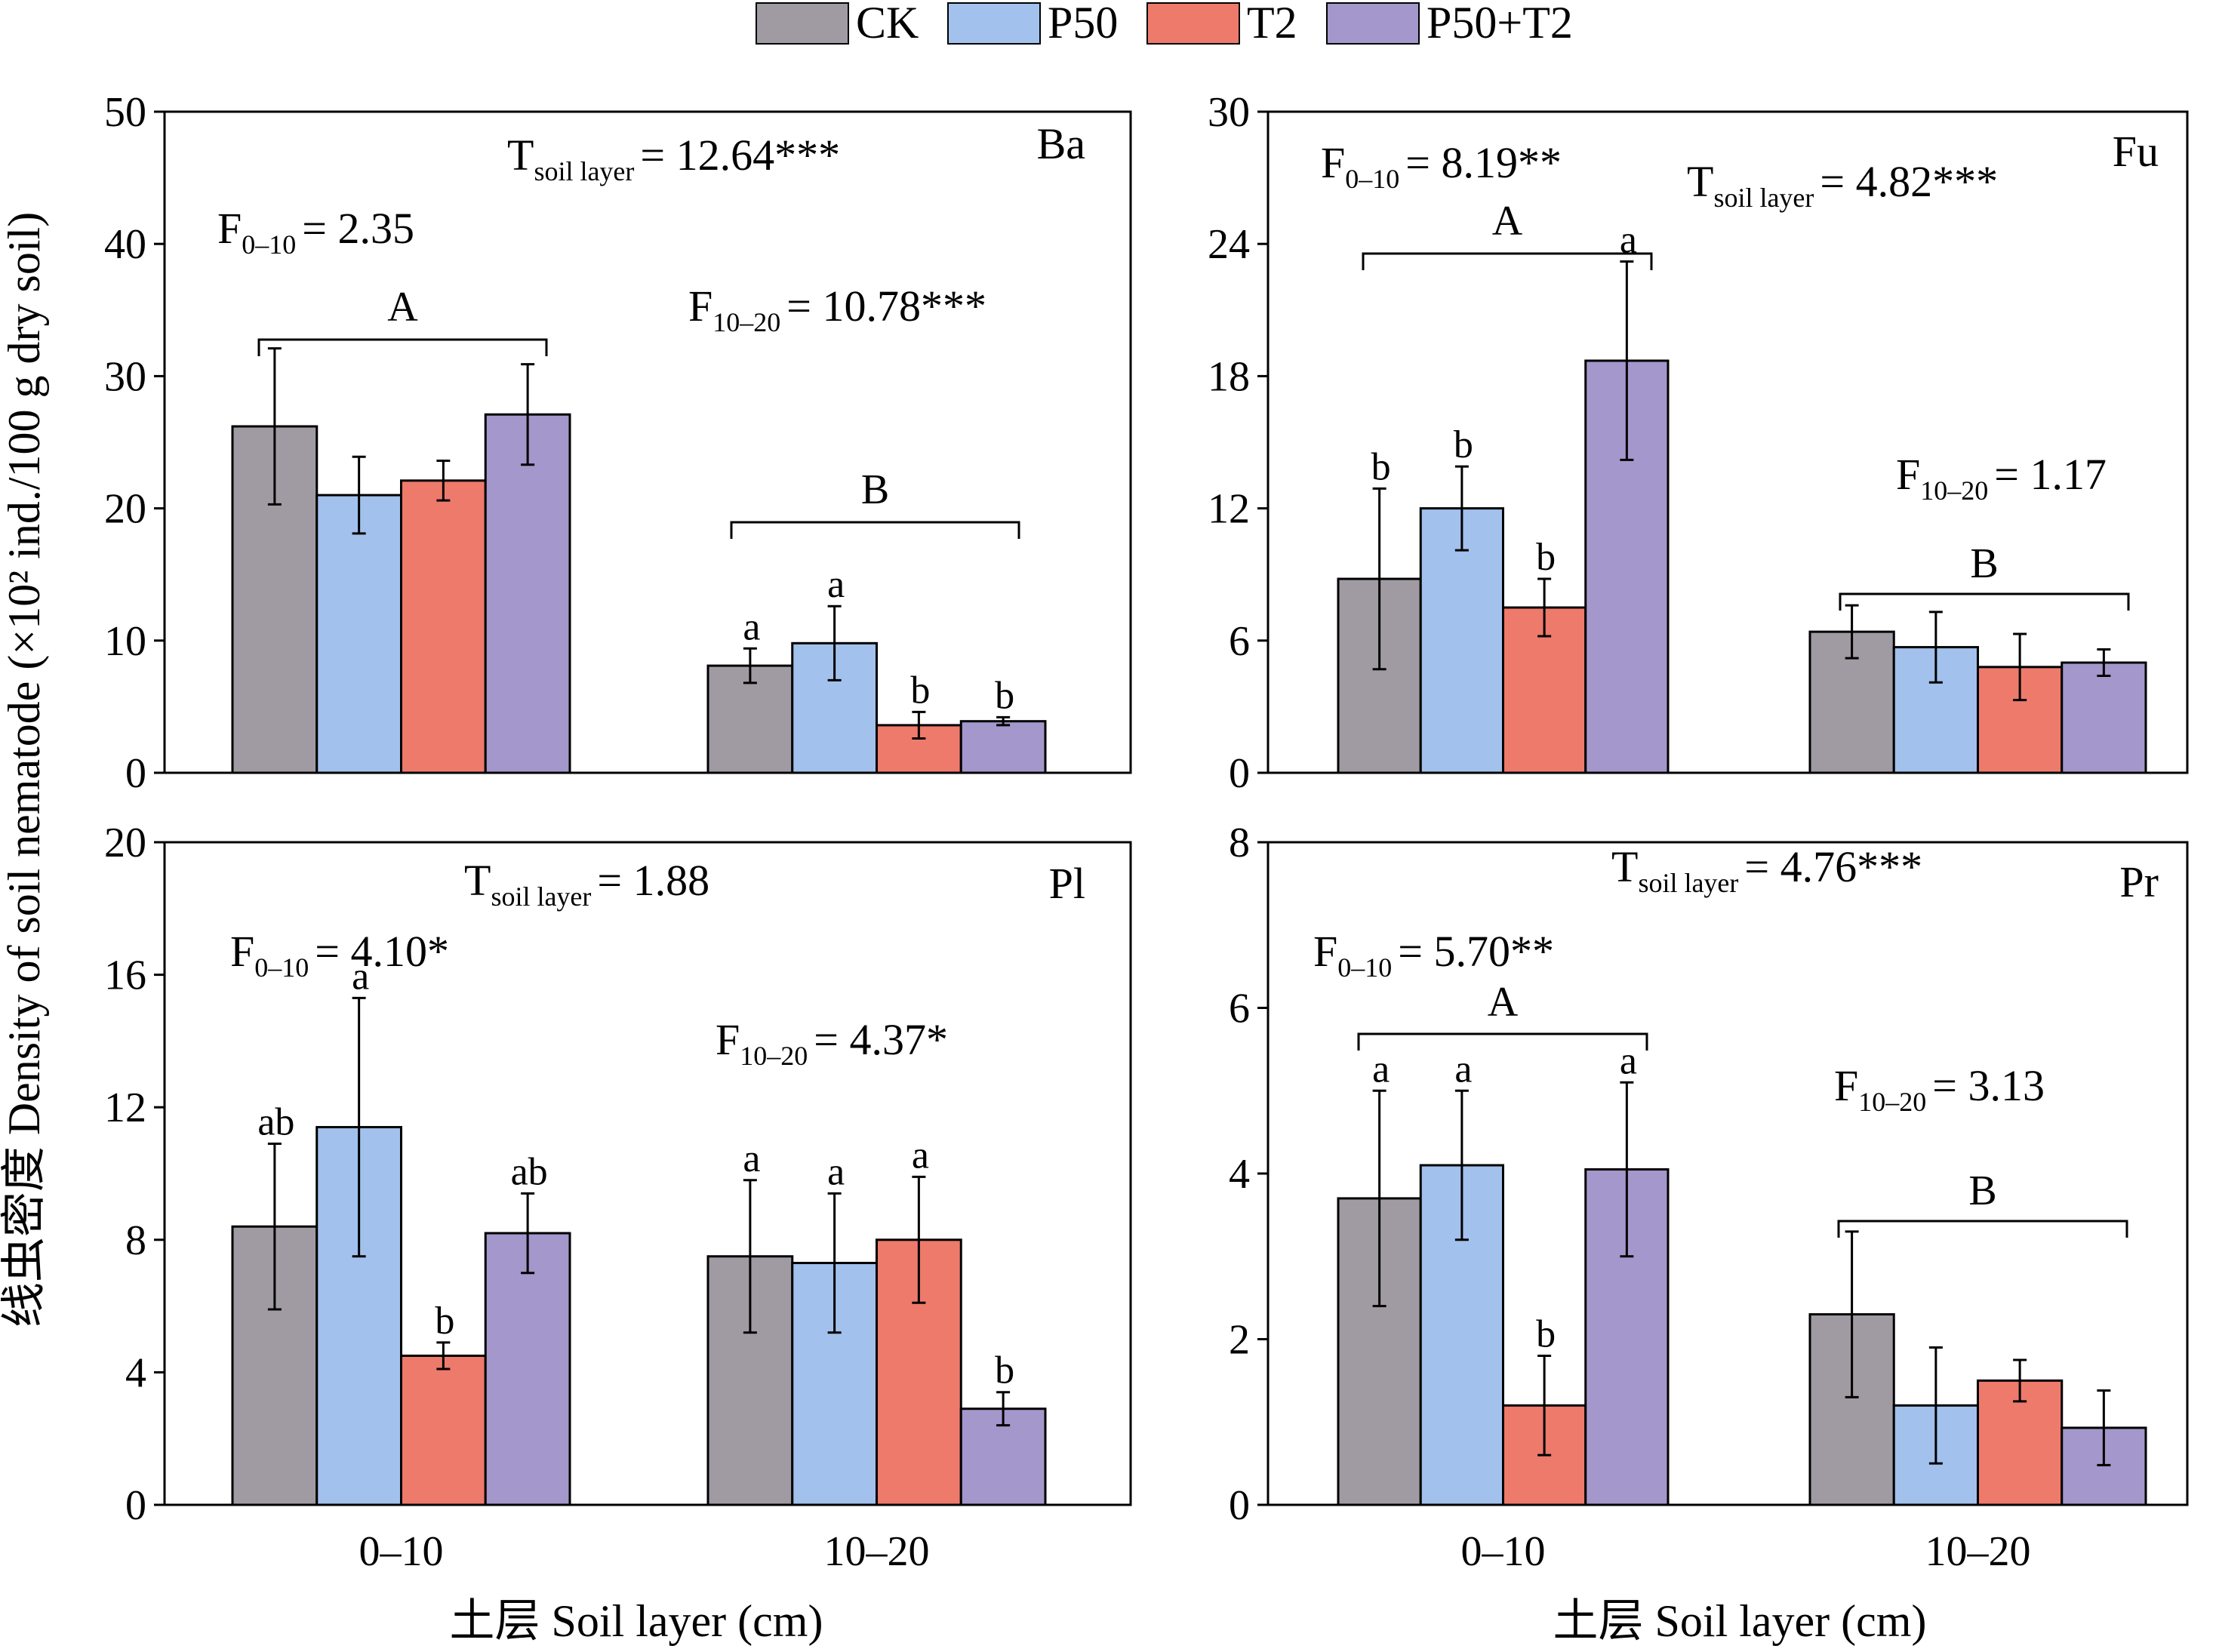  What do you see at coordinates (443, 1430) in the screenshot?
I see `bar-Pl-T2-0–10` at bounding box center [443, 1430].